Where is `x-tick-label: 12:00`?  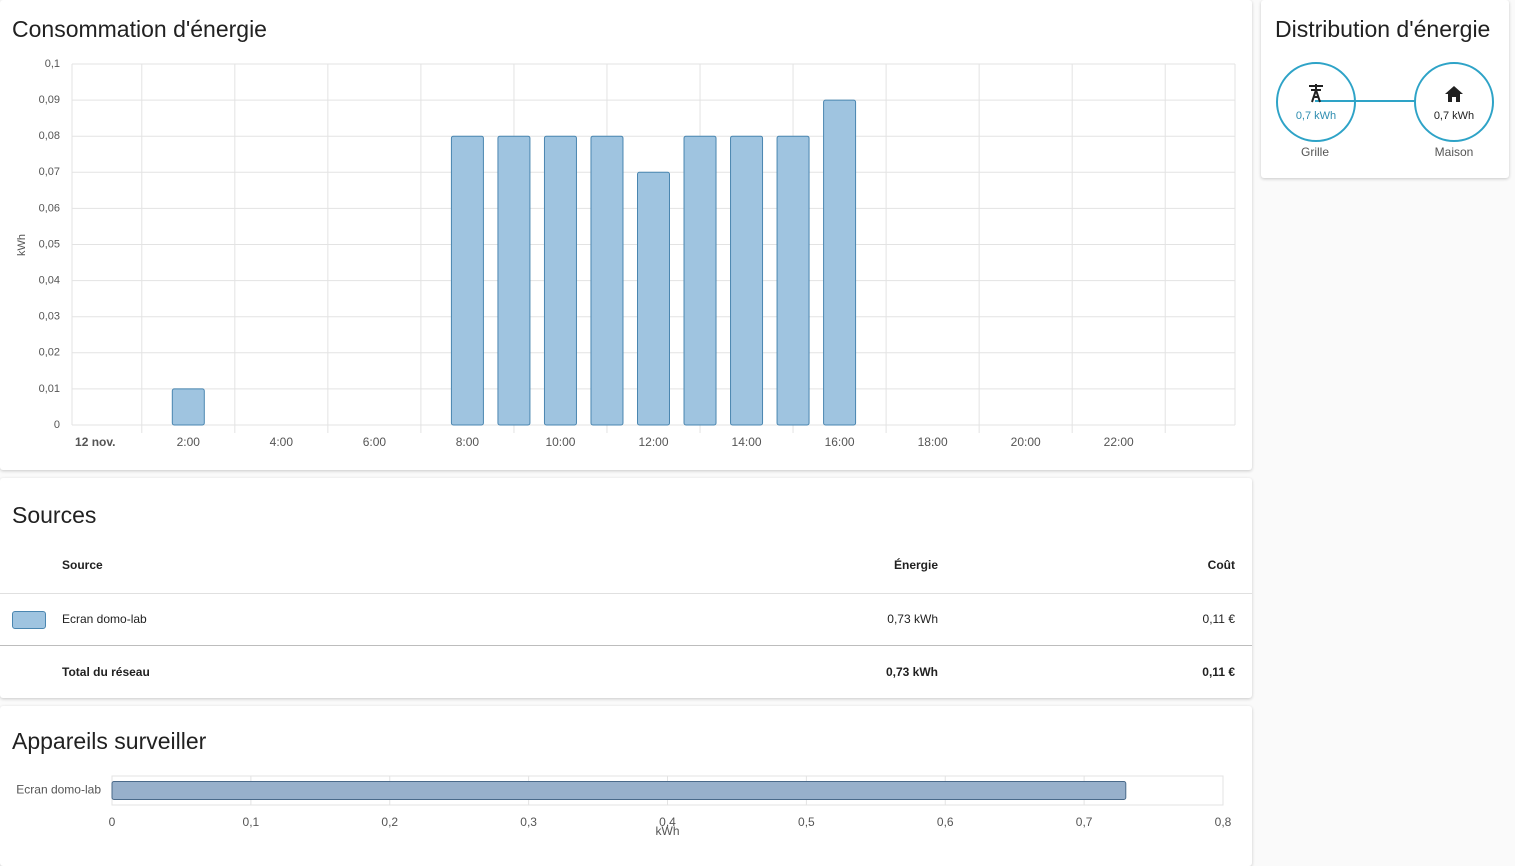 x-tick-label: 12:00 is located at coordinates (653, 442).